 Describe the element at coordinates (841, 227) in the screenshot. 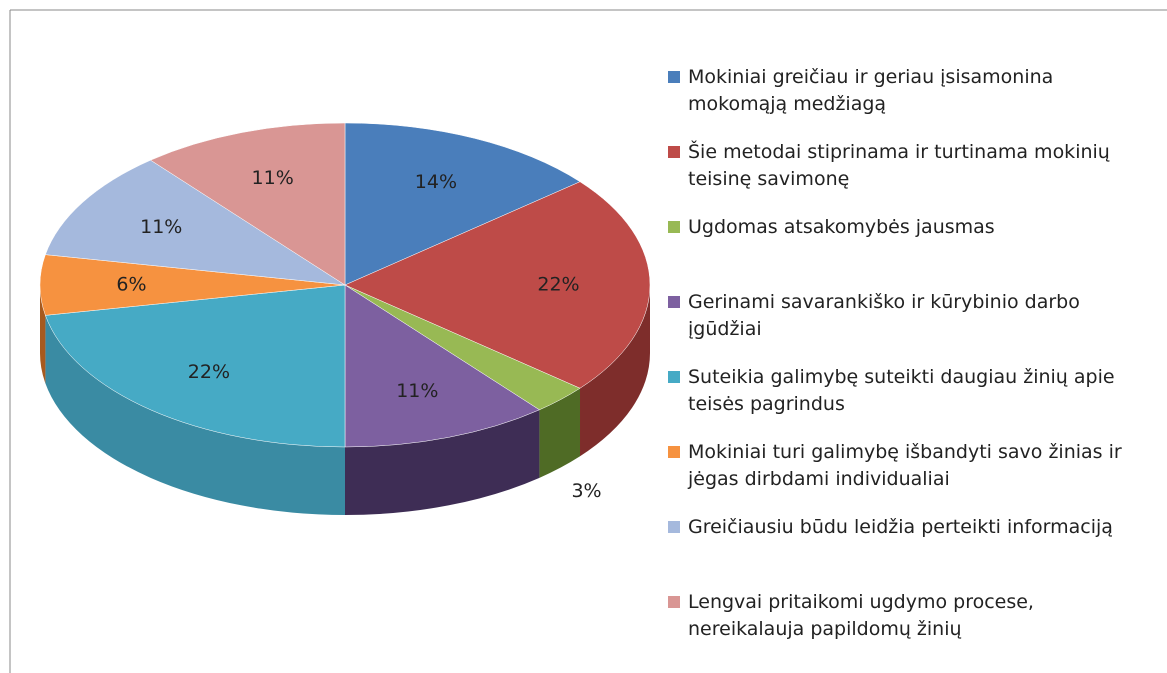

I see `legend-label: Ugdomas atsakomybės jausmas` at that location.